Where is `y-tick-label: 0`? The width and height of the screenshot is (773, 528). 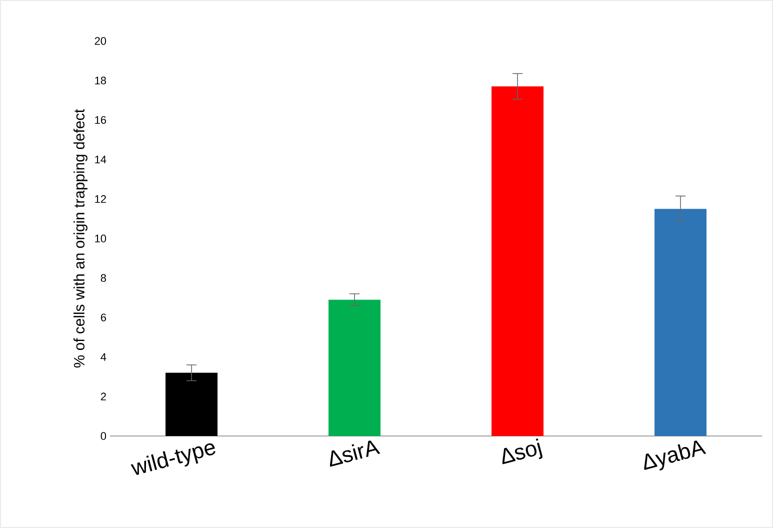 y-tick-label: 0 is located at coordinates (103, 436).